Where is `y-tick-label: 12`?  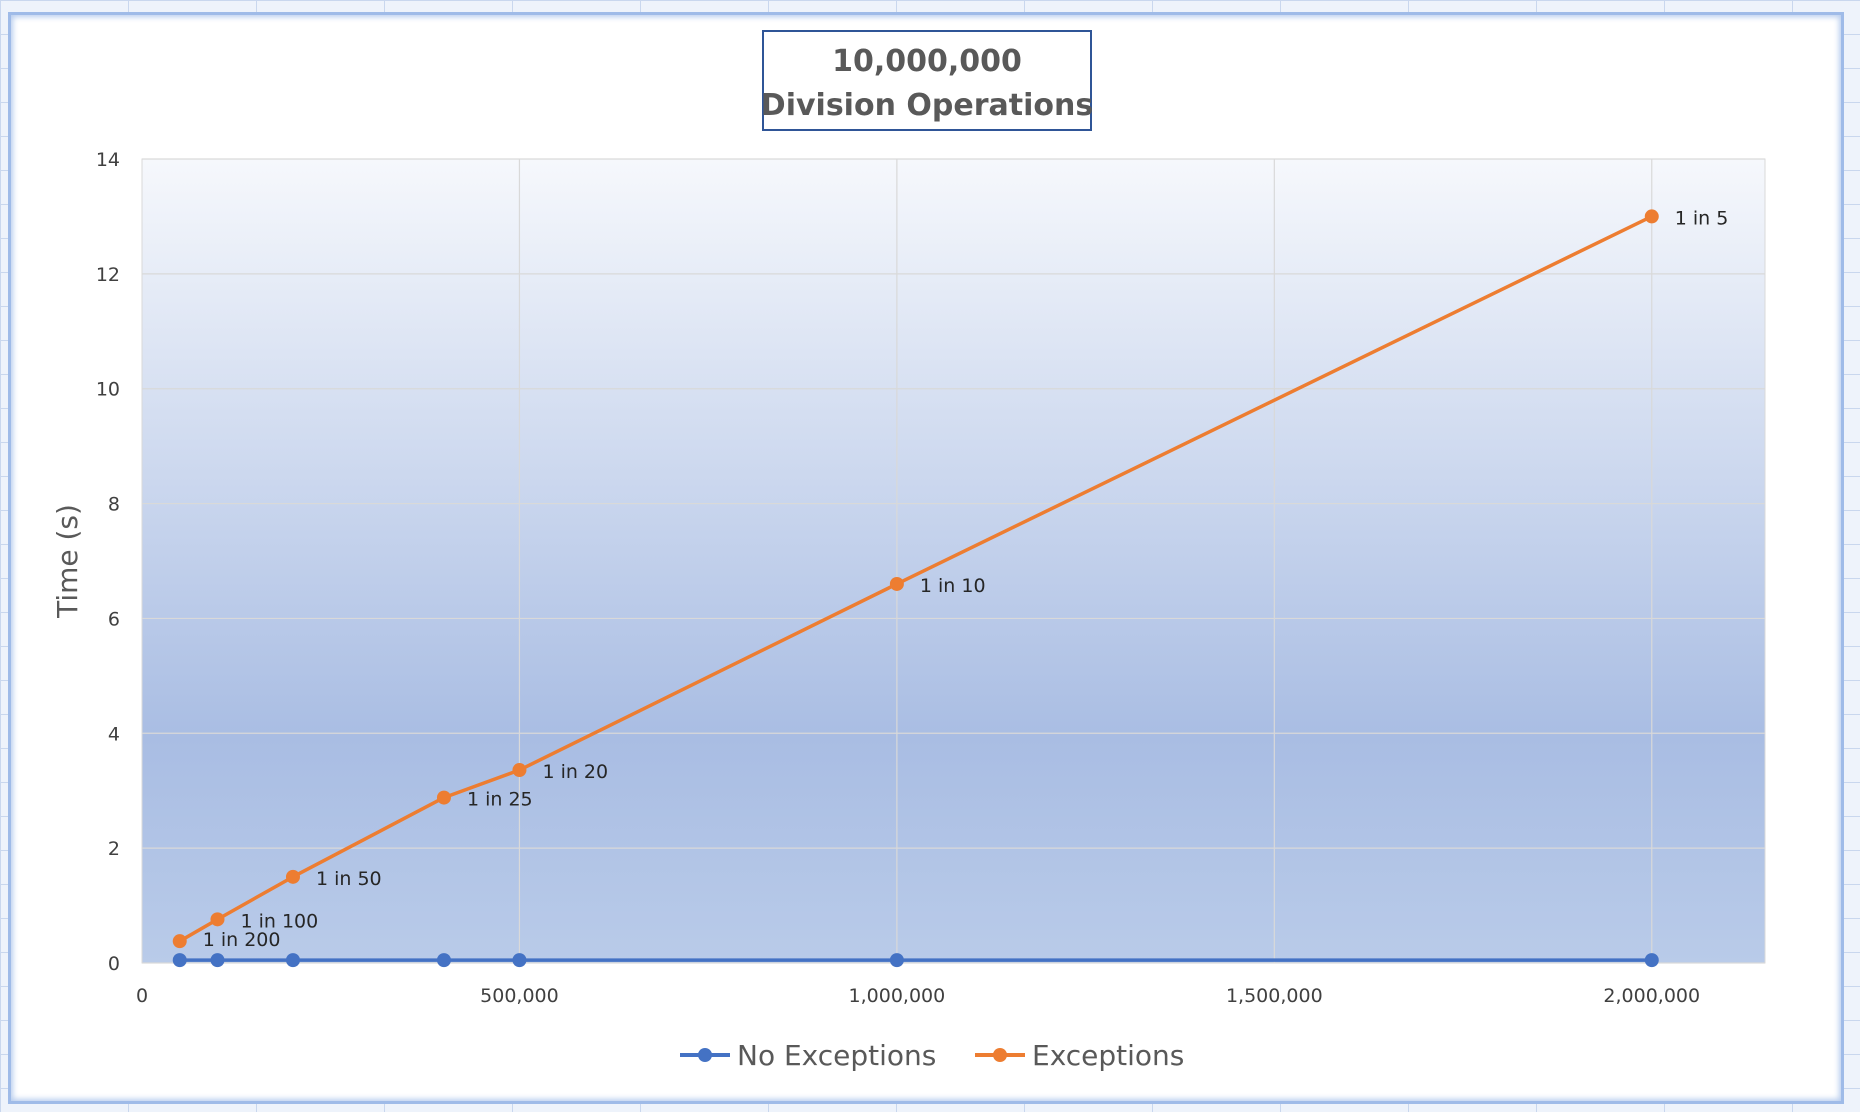 y-tick-label: 12 is located at coordinates (108, 275).